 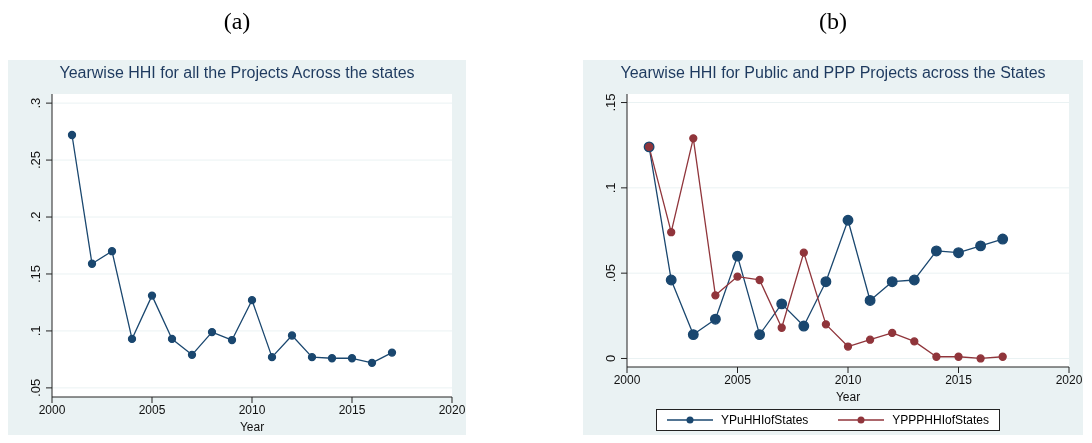 I want to click on text: (b), so click(x=833, y=21).